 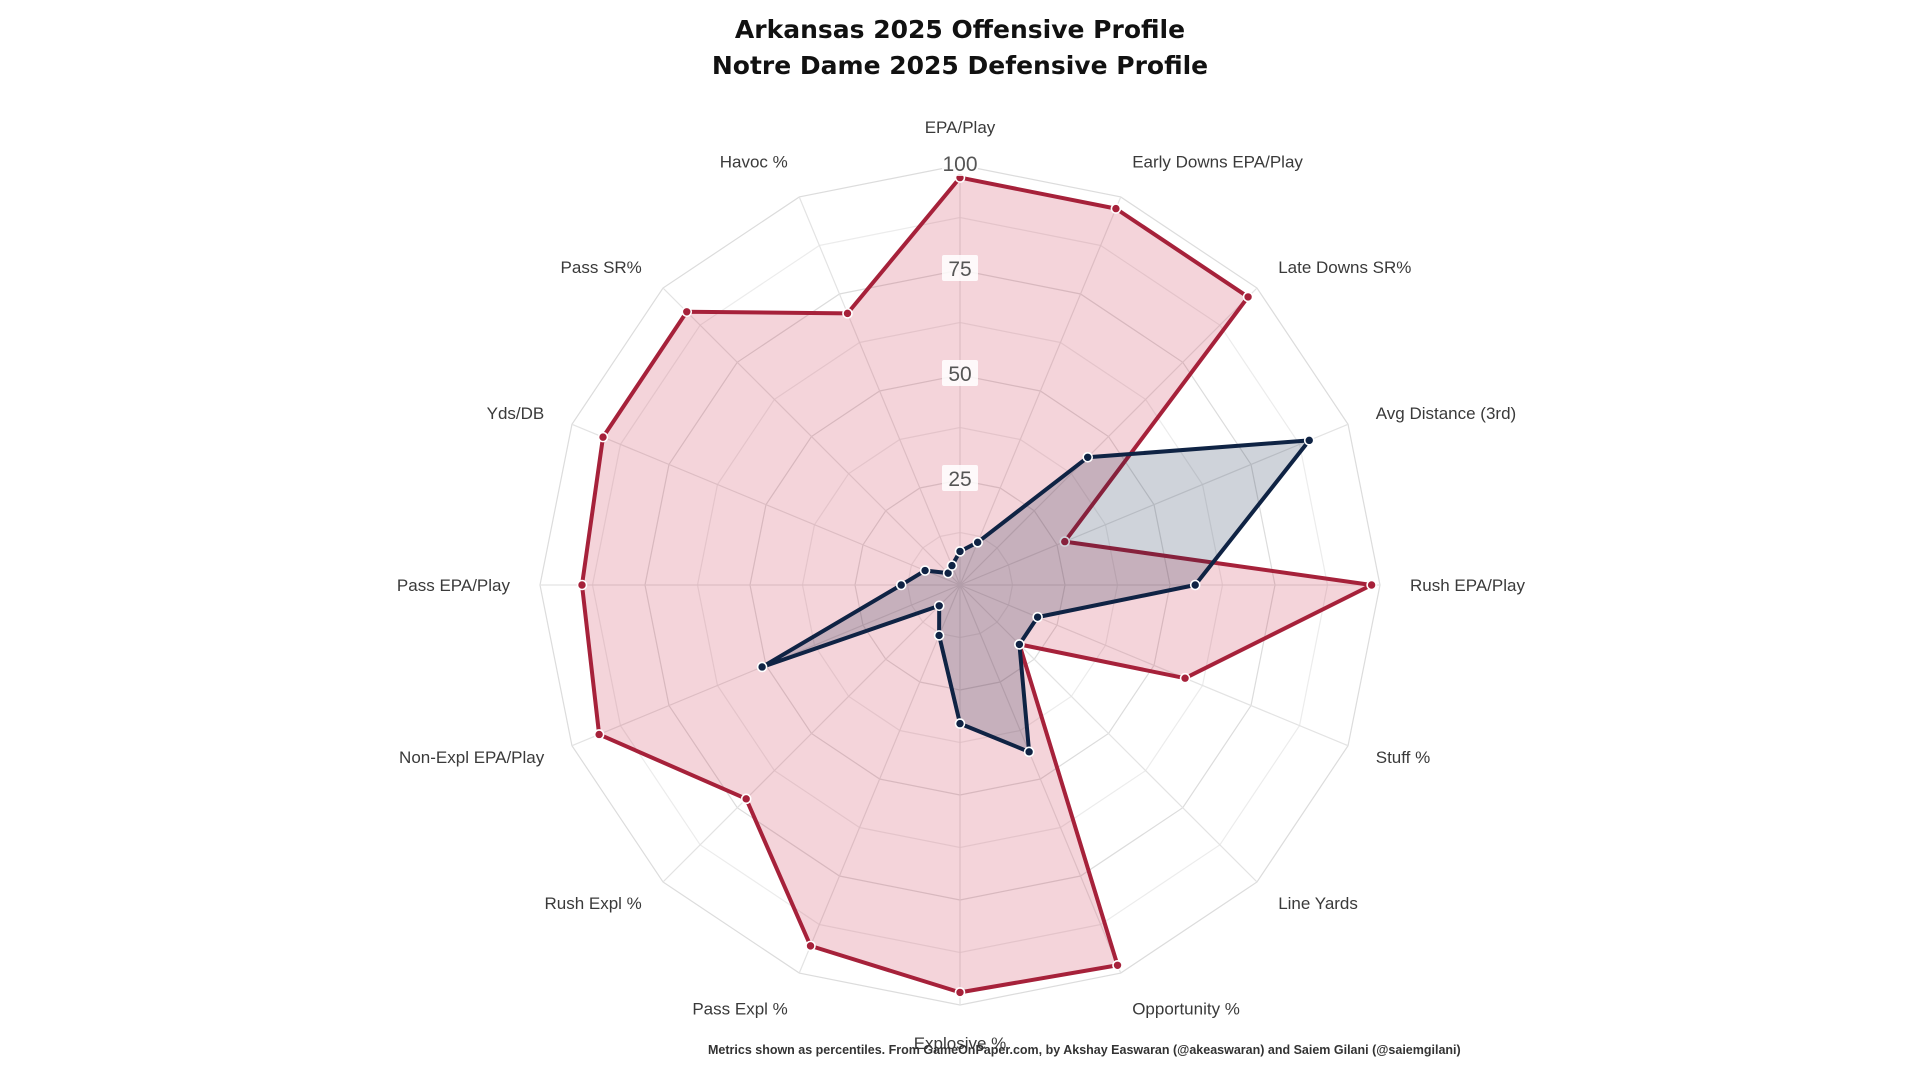 I want to click on radial-tick-labels: 25 50 75 100, so click(x=960, y=320).